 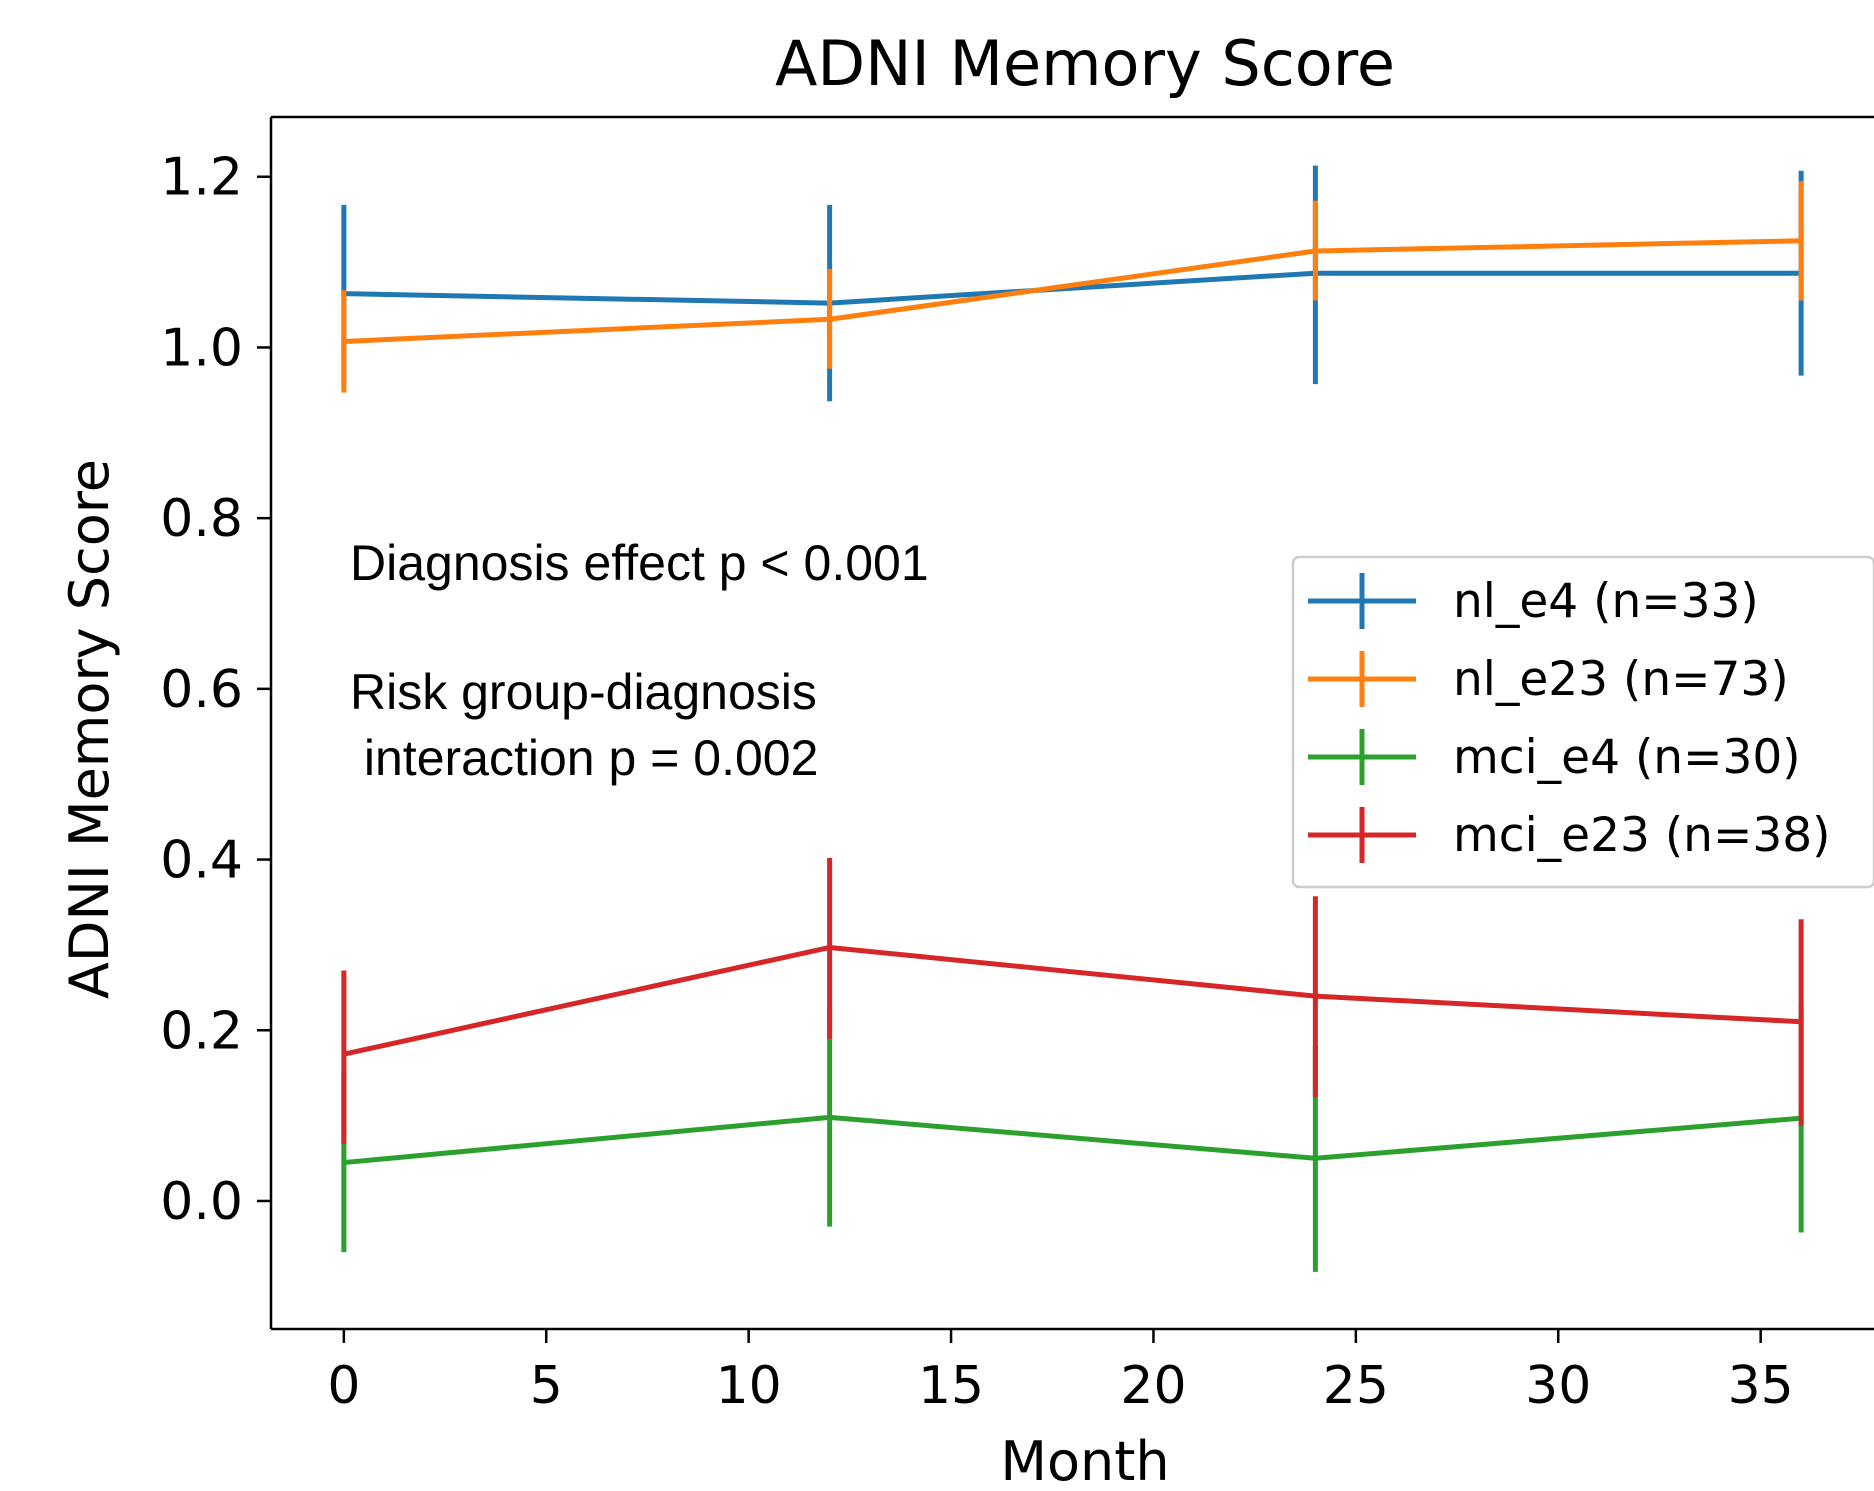 I want to click on x-axis-title: Month, so click(x=1084, y=1460).